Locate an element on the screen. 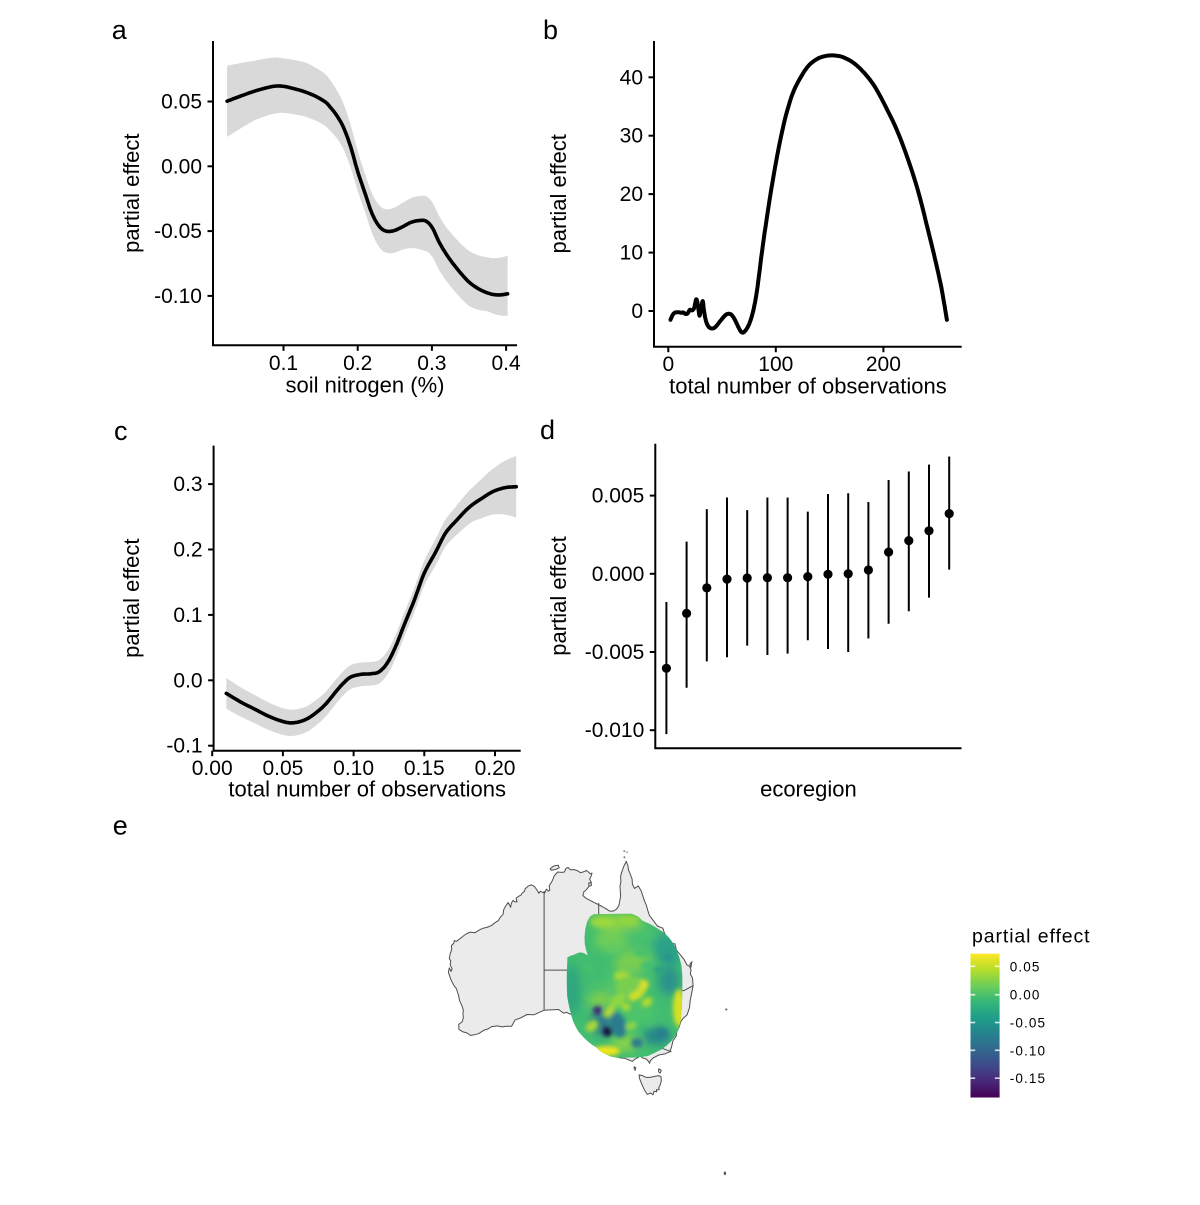 The height and width of the screenshot is (1205, 1200). svg-text: 0.4 is located at coordinates (506, 363).